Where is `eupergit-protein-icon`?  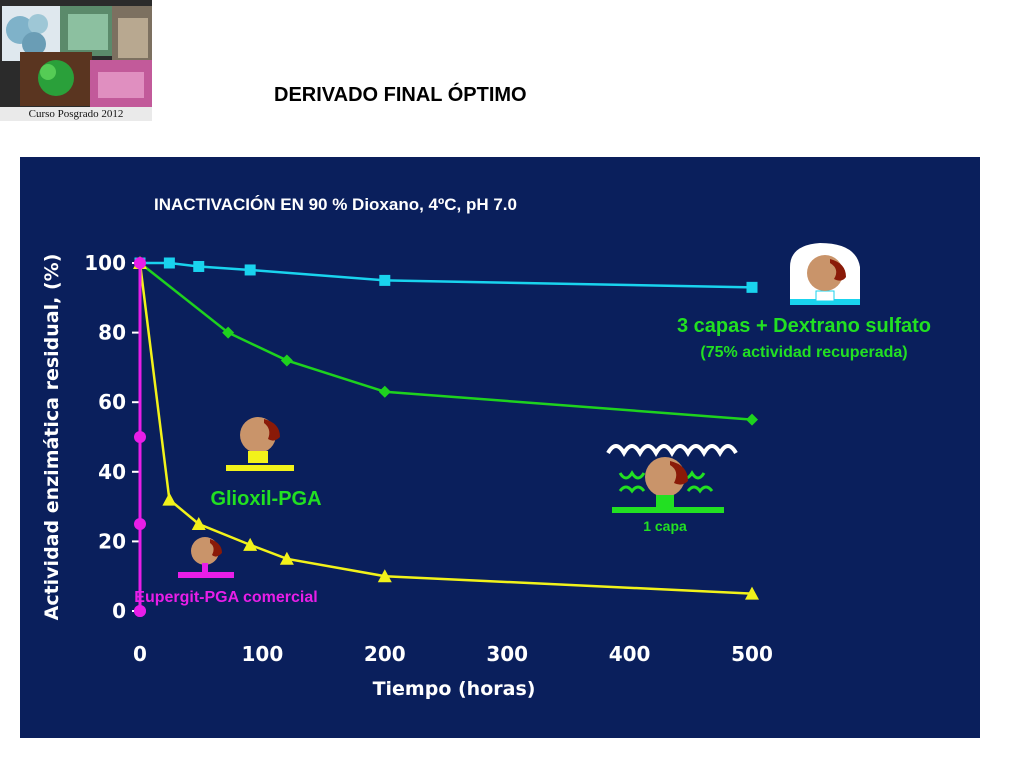
eupergit-protein-icon is located at coordinates (206, 557).